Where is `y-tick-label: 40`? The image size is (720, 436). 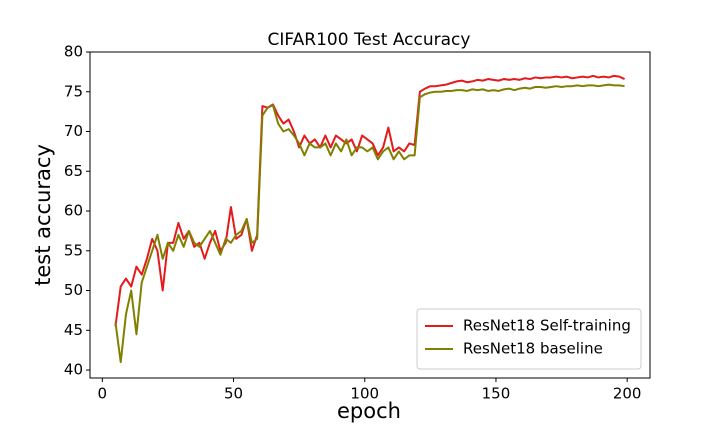
y-tick-label: 40 is located at coordinates (73, 370).